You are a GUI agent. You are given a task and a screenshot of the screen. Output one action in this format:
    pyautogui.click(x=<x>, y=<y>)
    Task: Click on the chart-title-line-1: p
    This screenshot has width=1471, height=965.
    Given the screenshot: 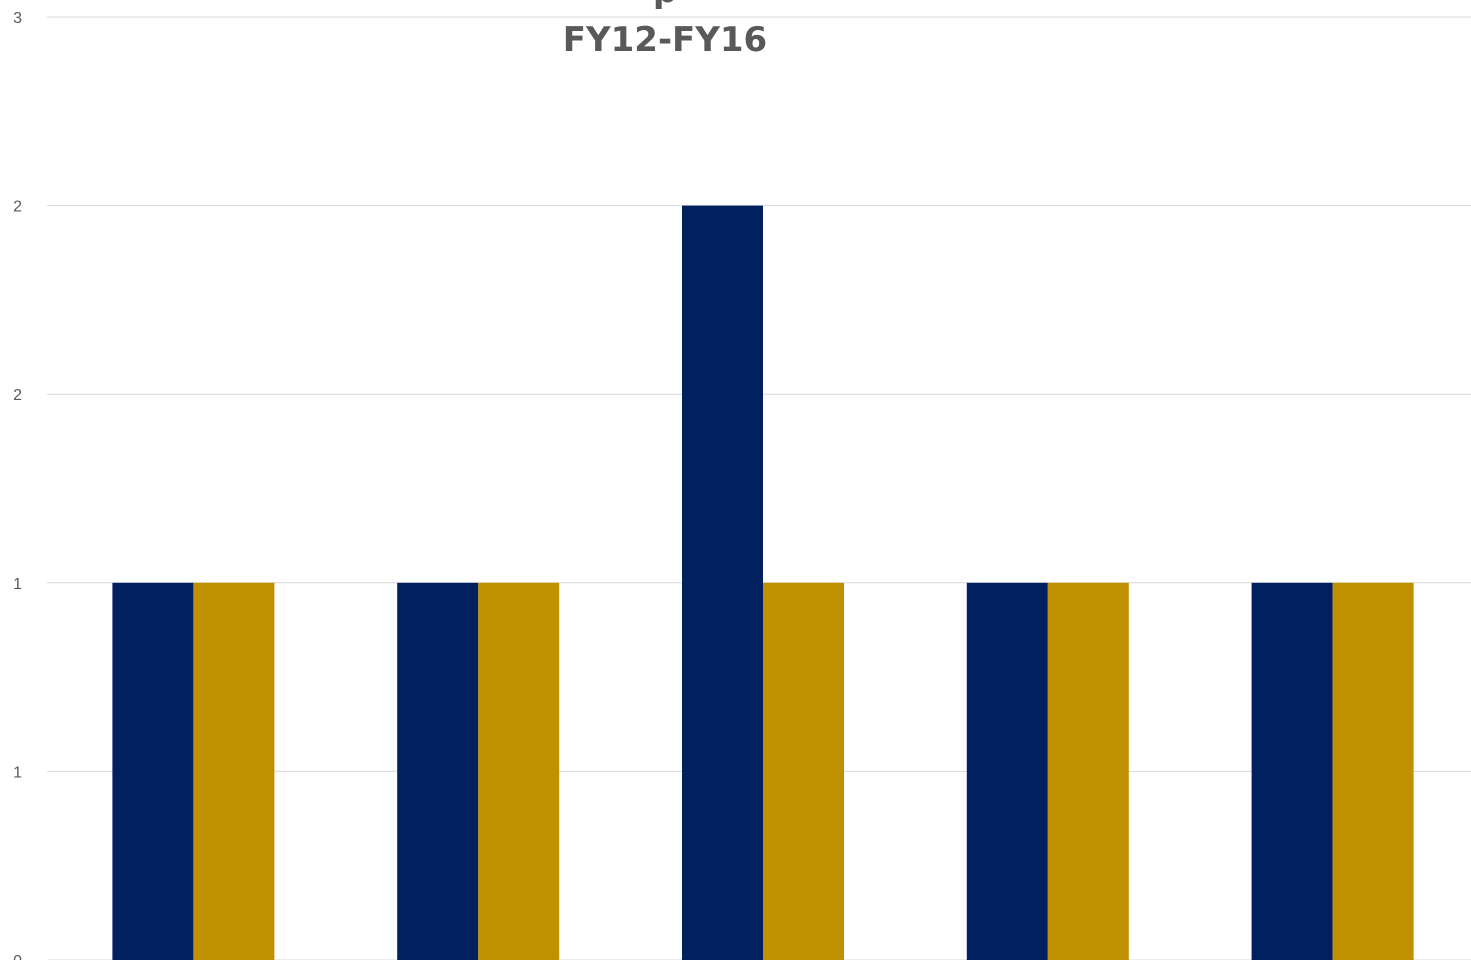 What is the action you would take?
    pyautogui.click(x=665, y=4)
    